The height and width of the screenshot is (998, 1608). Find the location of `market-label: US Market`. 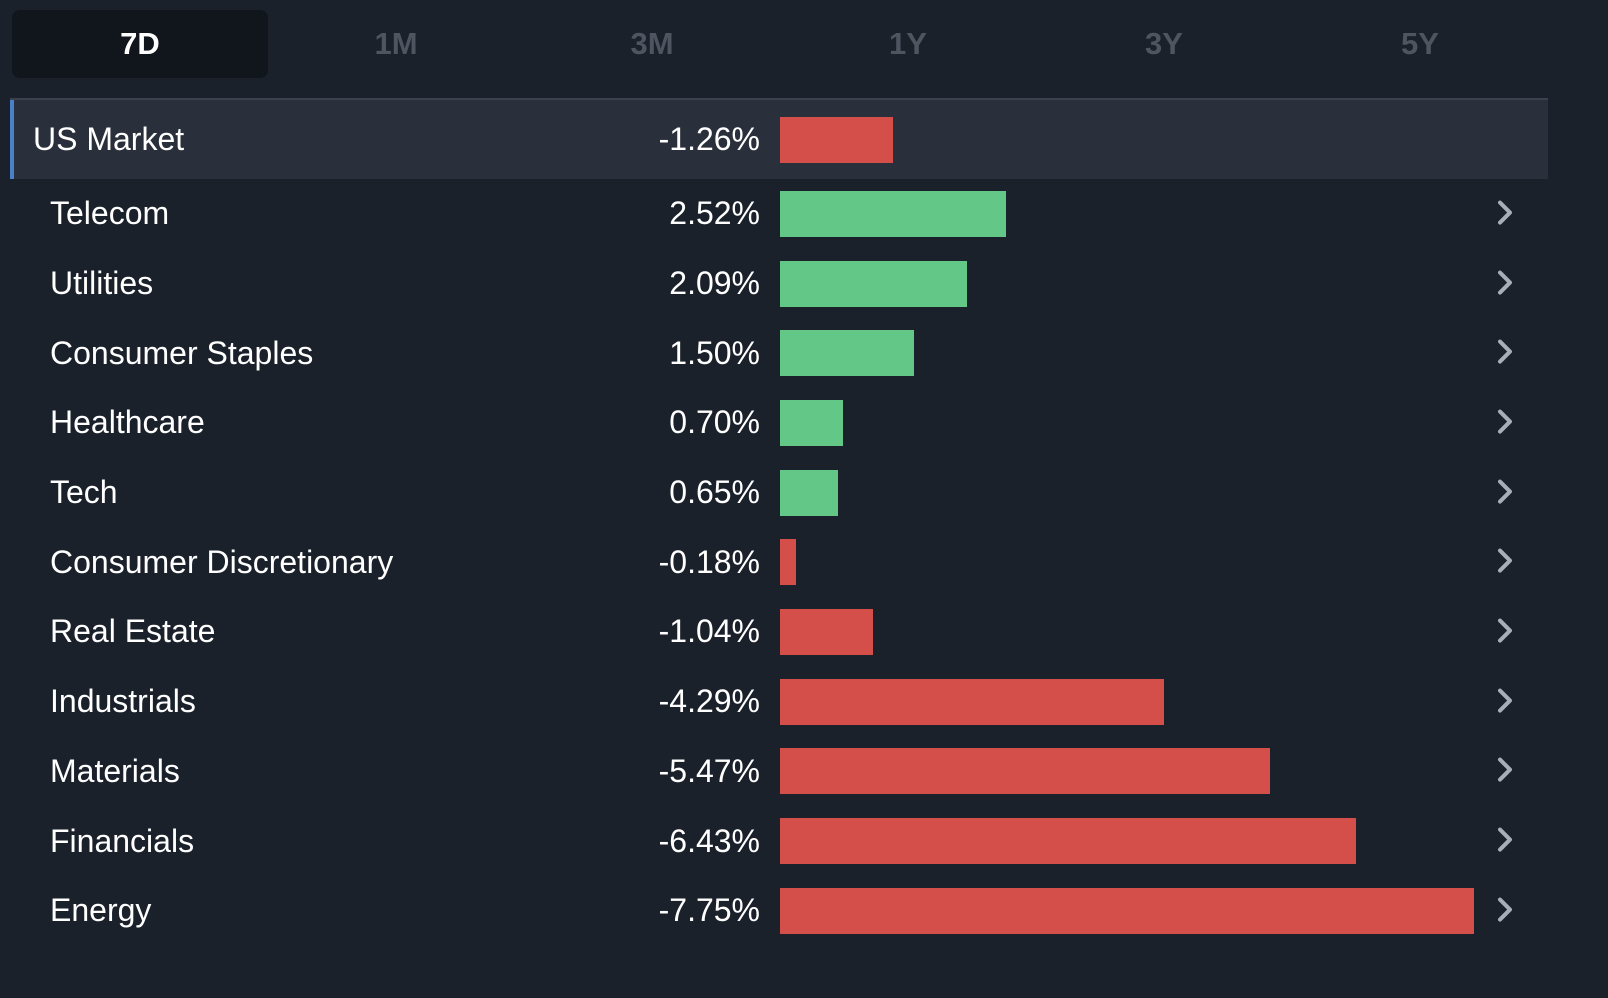

market-label: US Market is located at coordinates (109, 139).